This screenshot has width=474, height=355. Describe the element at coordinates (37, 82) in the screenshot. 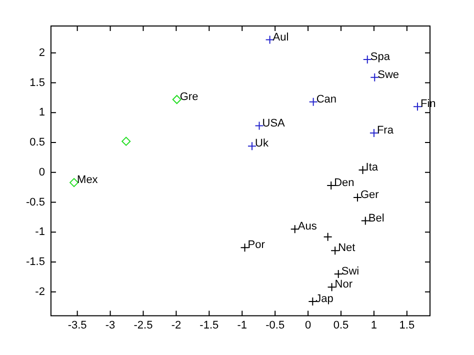

I see `y-tick-label: 1.5` at that location.